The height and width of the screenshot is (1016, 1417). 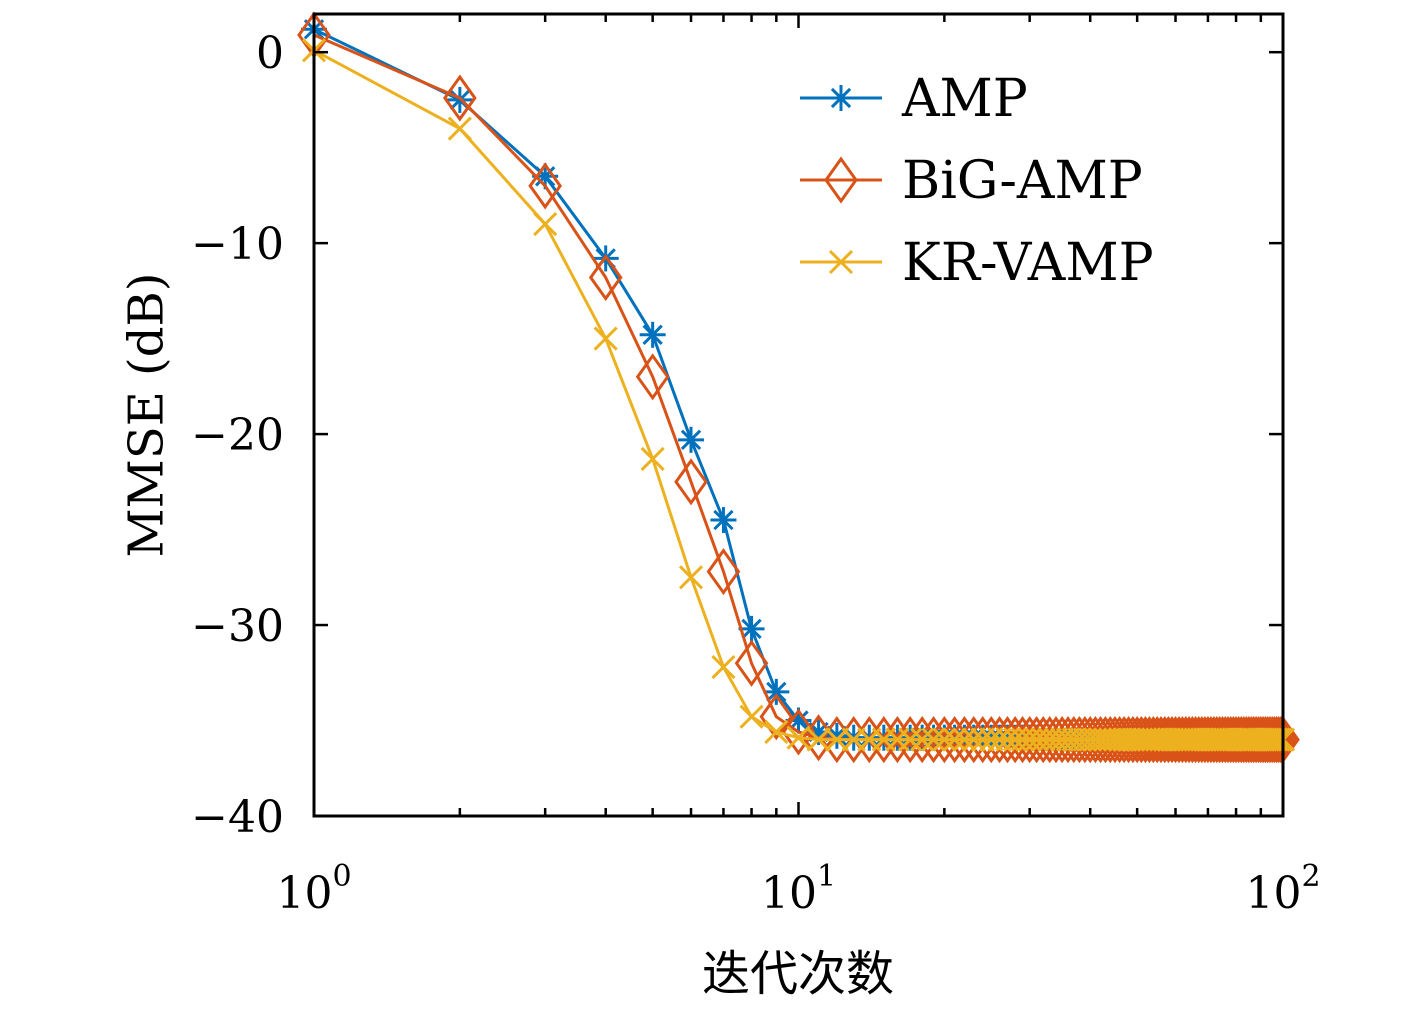 What do you see at coordinates (313, 889) in the screenshot?
I see `x-tick-label: 10⁰` at bounding box center [313, 889].